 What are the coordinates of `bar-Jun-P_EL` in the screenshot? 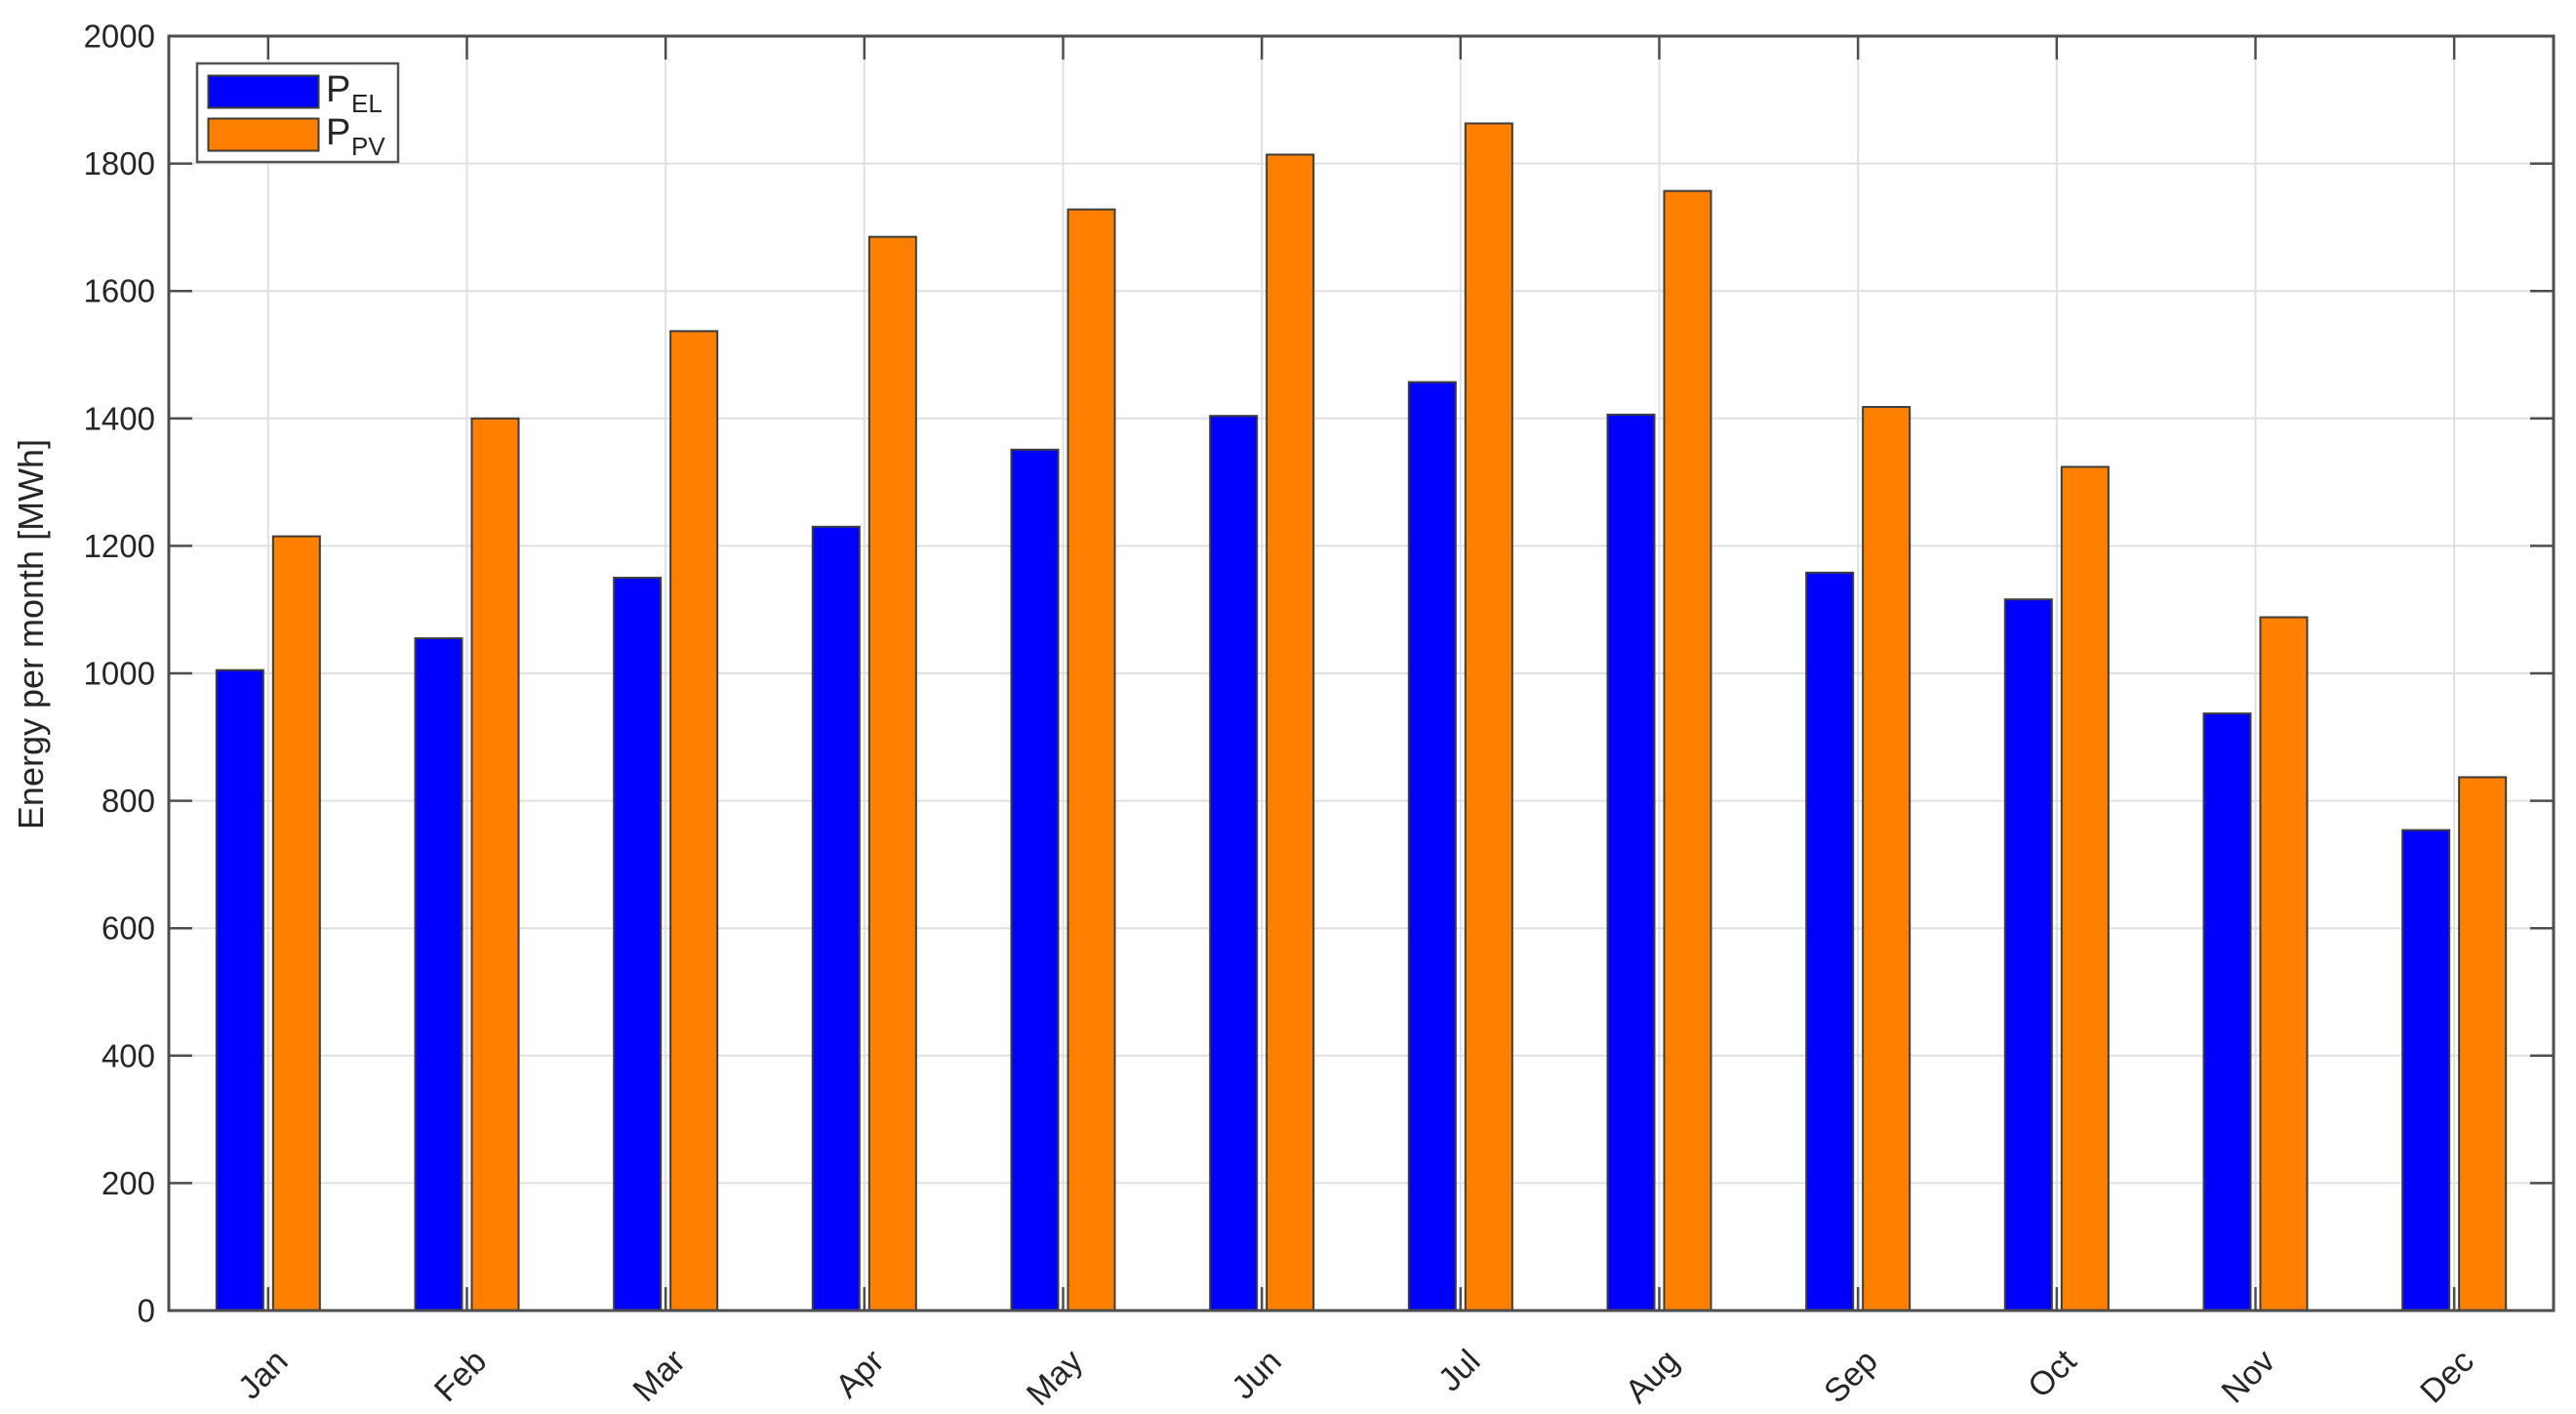 It's located at (1234, 863).